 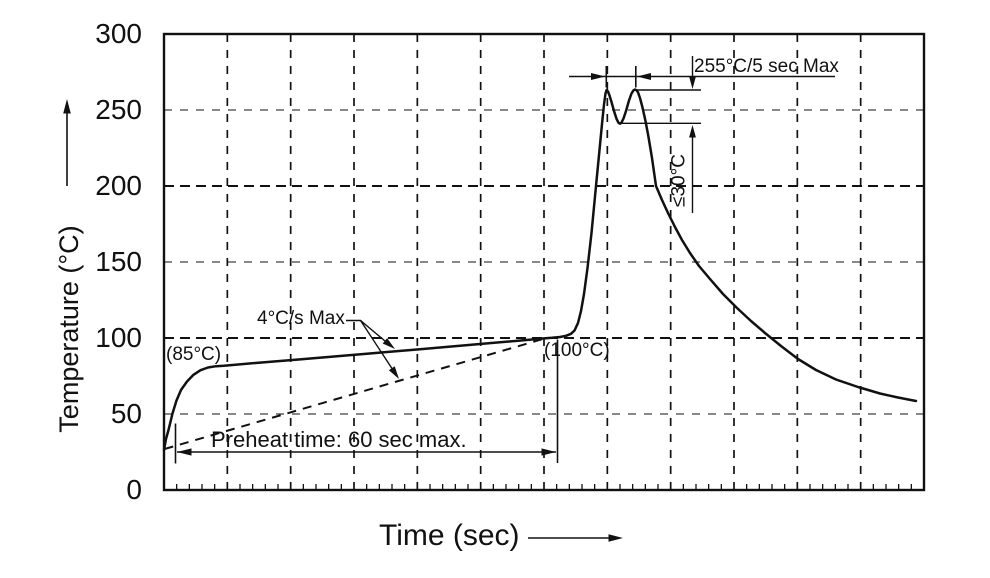 I want to click on leader-arrowhead-curve, so click(x=388, y=343).